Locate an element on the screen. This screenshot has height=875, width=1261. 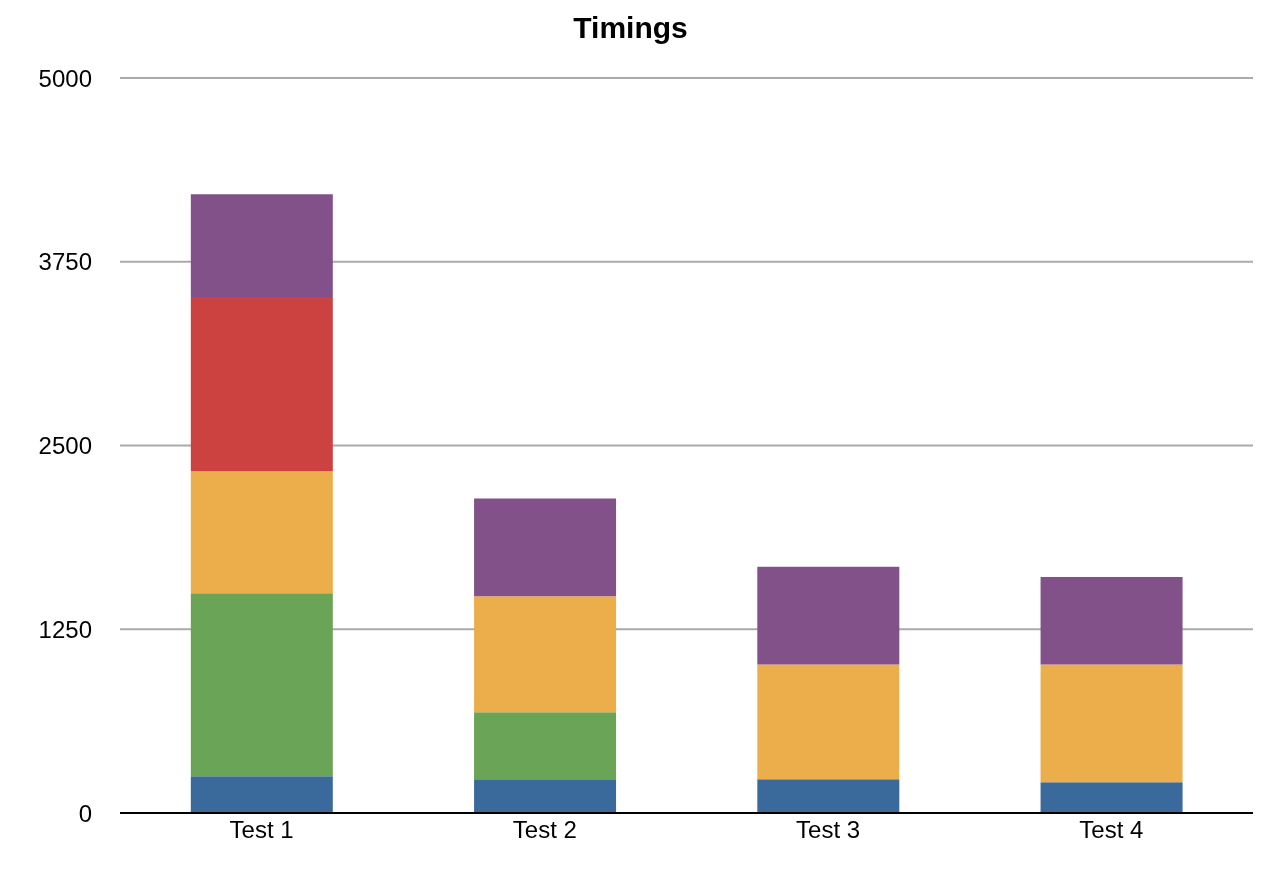
x-tick-label: Test 2 is located at coordinates (544, 830).